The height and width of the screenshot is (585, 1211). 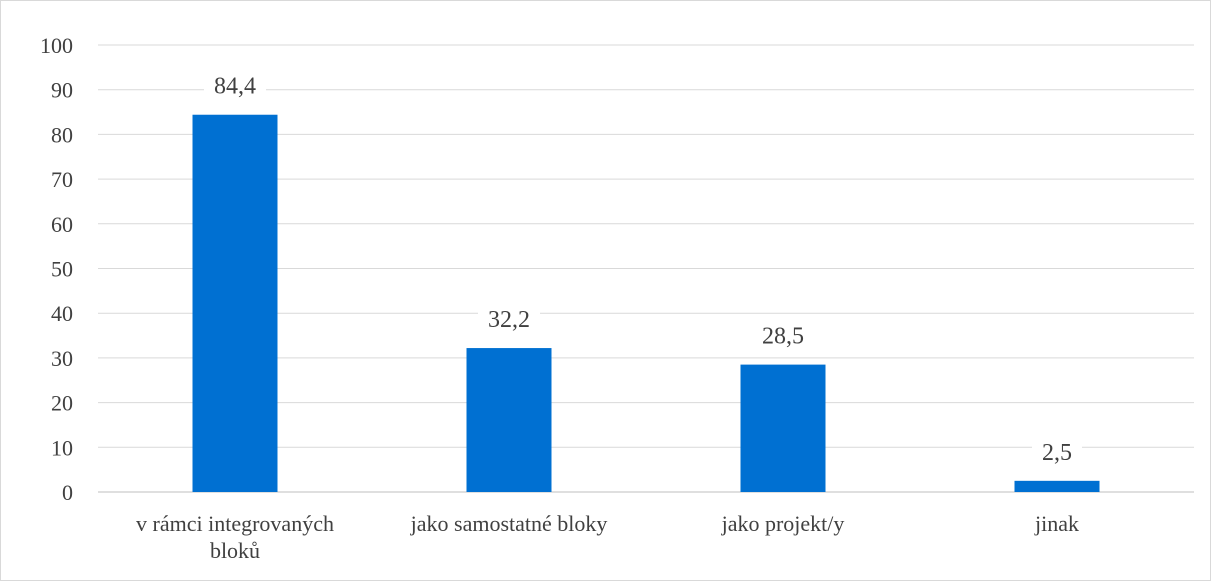 I want to click on category-label: v rámci integrovaných, so click(x=235, y=523).